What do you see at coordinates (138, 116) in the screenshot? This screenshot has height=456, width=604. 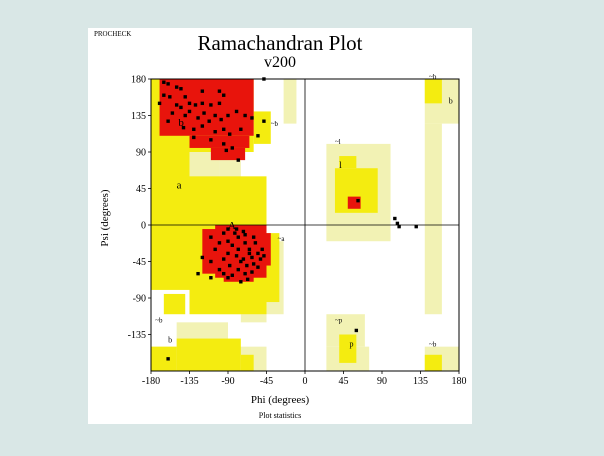 I see `y-tick-label: 135` at bounding box center [138, 116].